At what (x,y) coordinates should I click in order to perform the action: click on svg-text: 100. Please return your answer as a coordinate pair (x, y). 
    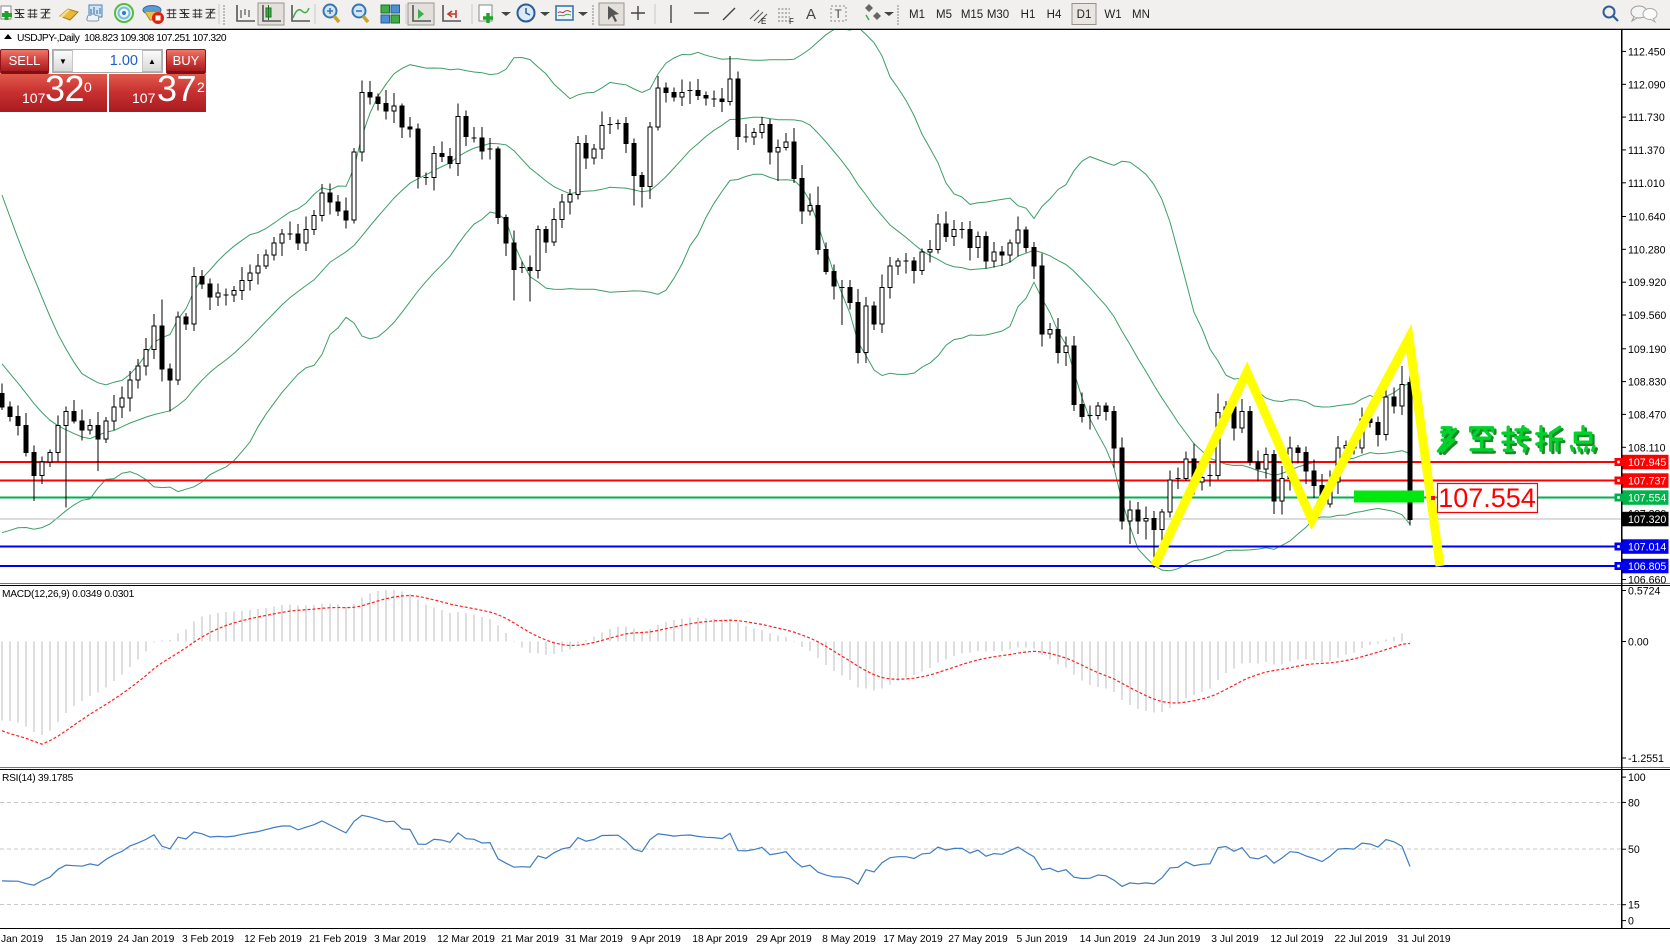
    Looking at the image, I should click on (1637, 778).